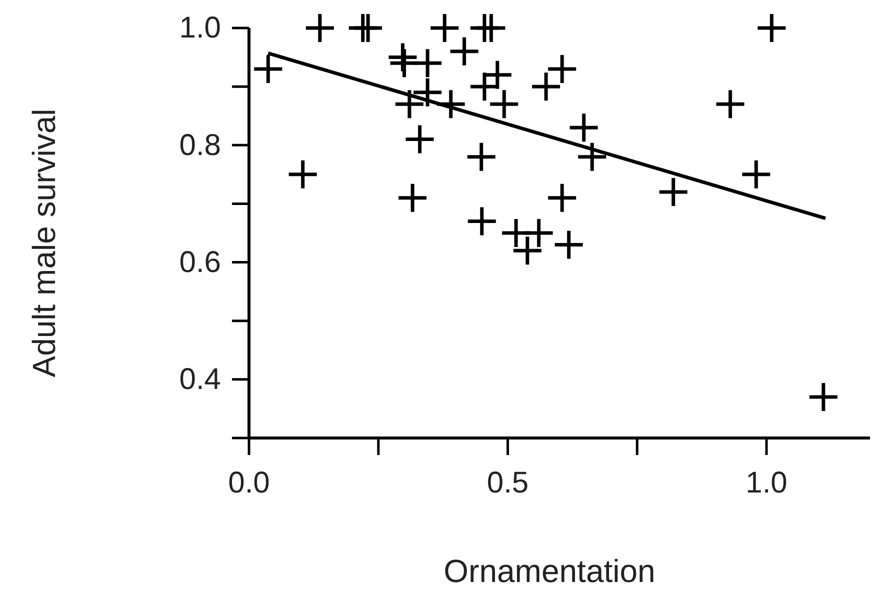 This screenshot has width=875, height=591. Describe the element at coordinates (507, 483) in the screenshot. I see `x-tick-label: 0.5` at that location.